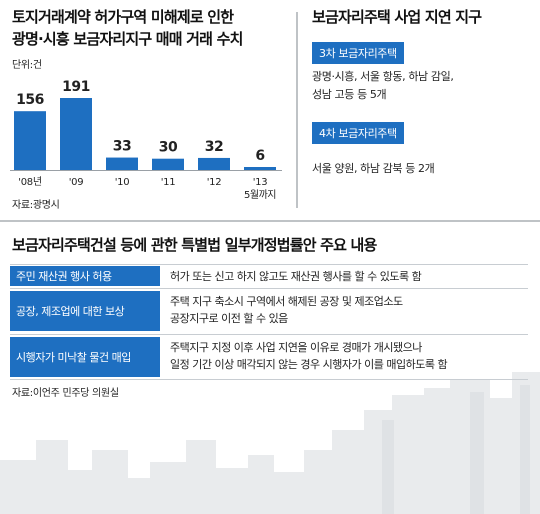 This screenshot has height=514, width=540. Describe the element at coordinates (36, 205) in the screenshot. I see `source-left: 자료:광명시` at that location.